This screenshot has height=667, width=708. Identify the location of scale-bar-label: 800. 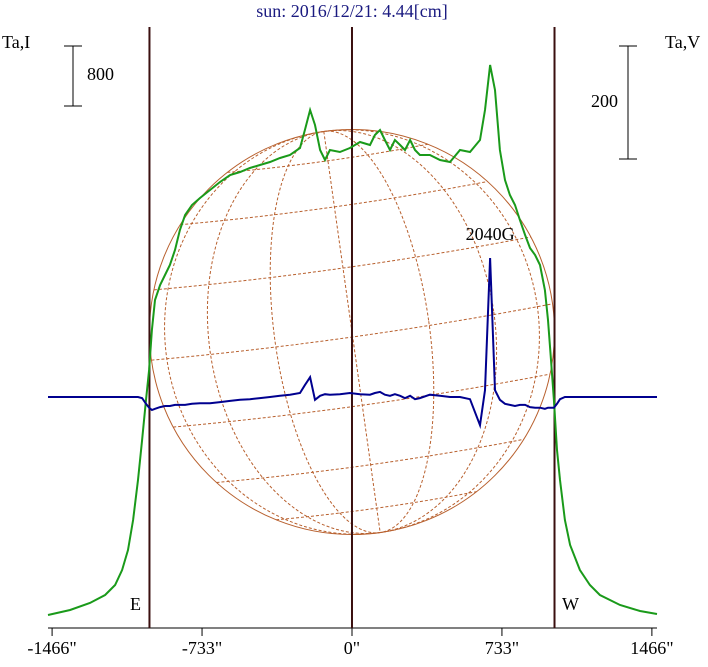
(100, 74).